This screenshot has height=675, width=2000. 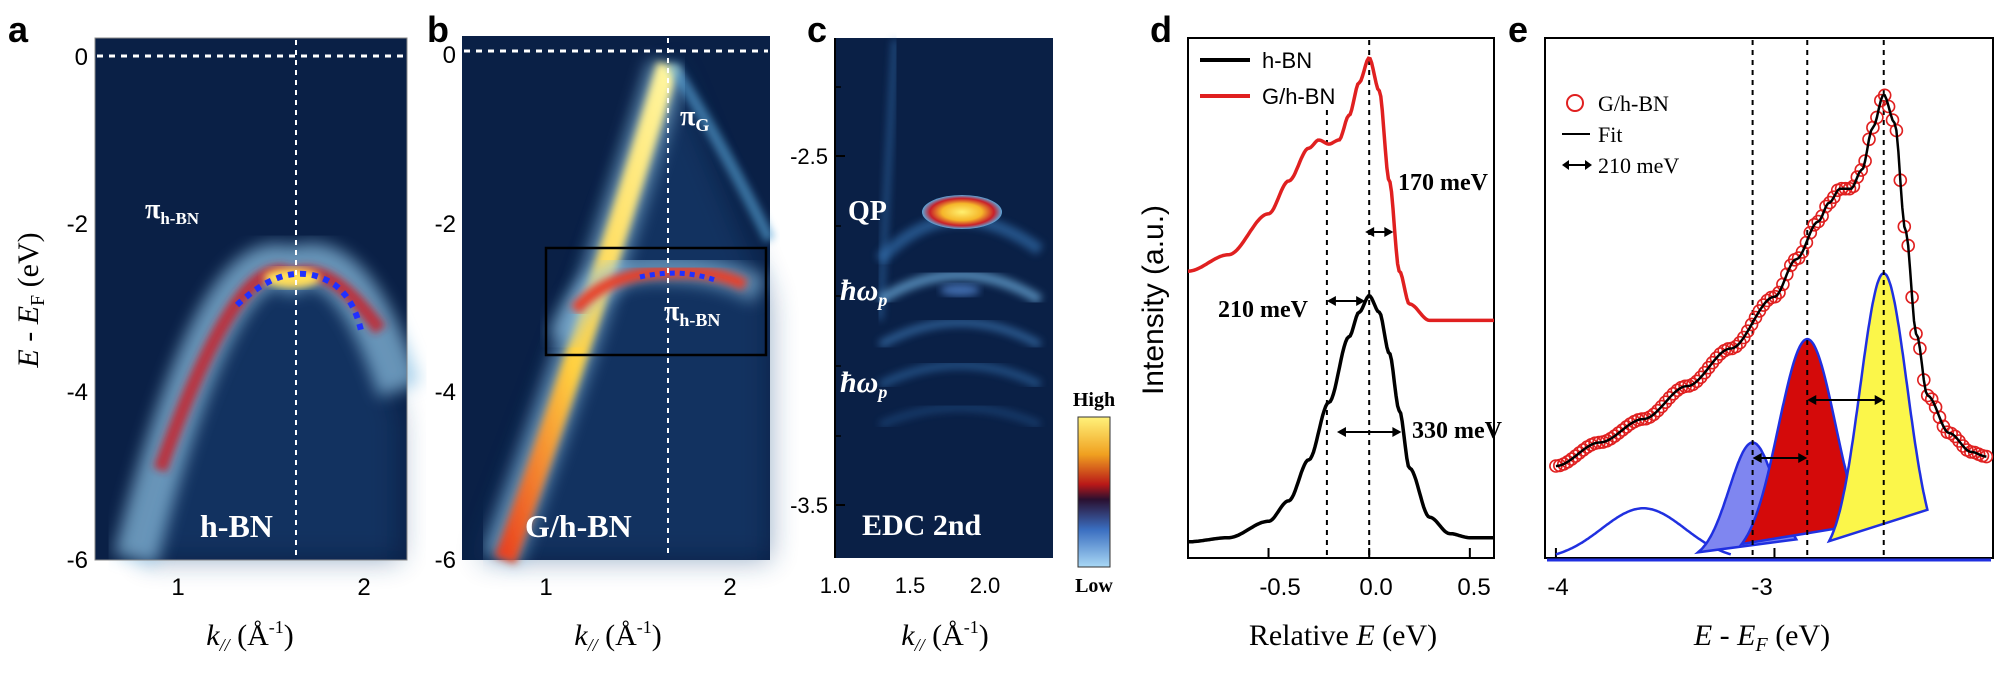 I want to click on ytick: 0, so click(x=81, y=57).